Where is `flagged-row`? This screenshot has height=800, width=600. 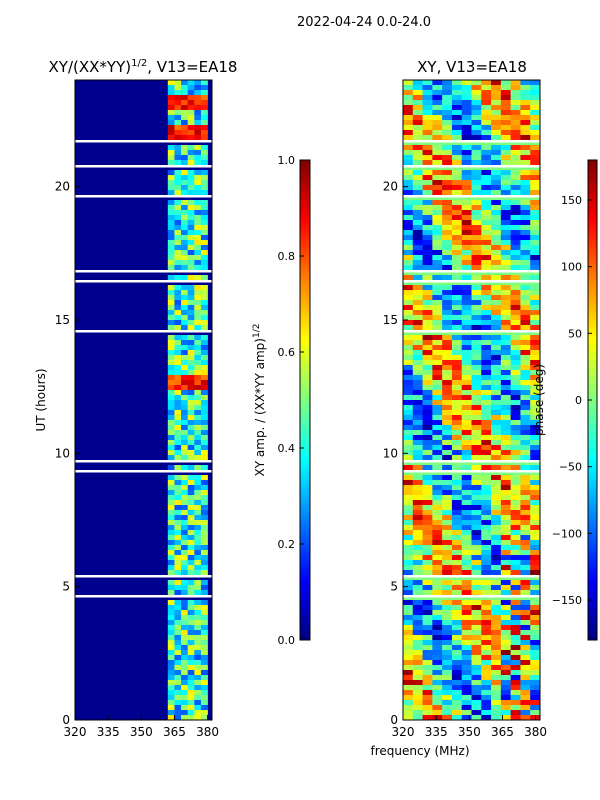
flagged-row is located at coordinates (471, 166).